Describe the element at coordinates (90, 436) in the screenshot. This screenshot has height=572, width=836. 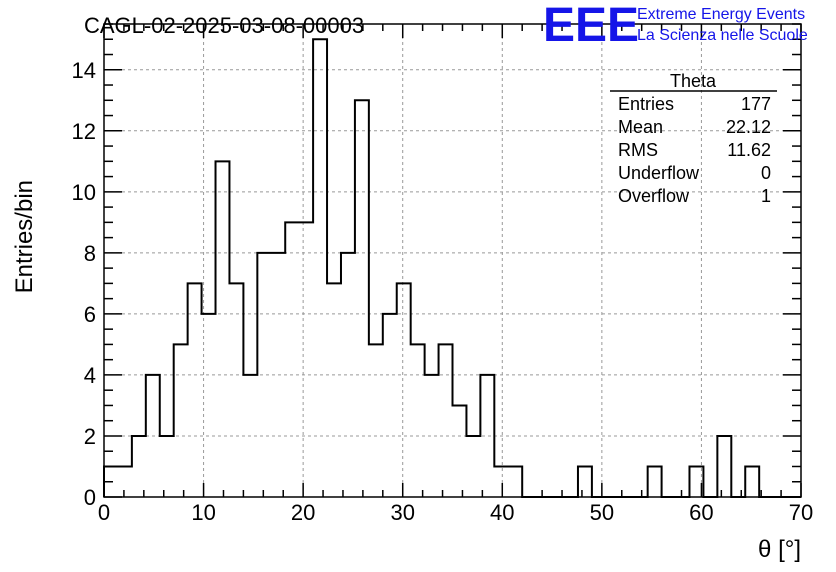
I see `y-tick-label: 2` at that location.